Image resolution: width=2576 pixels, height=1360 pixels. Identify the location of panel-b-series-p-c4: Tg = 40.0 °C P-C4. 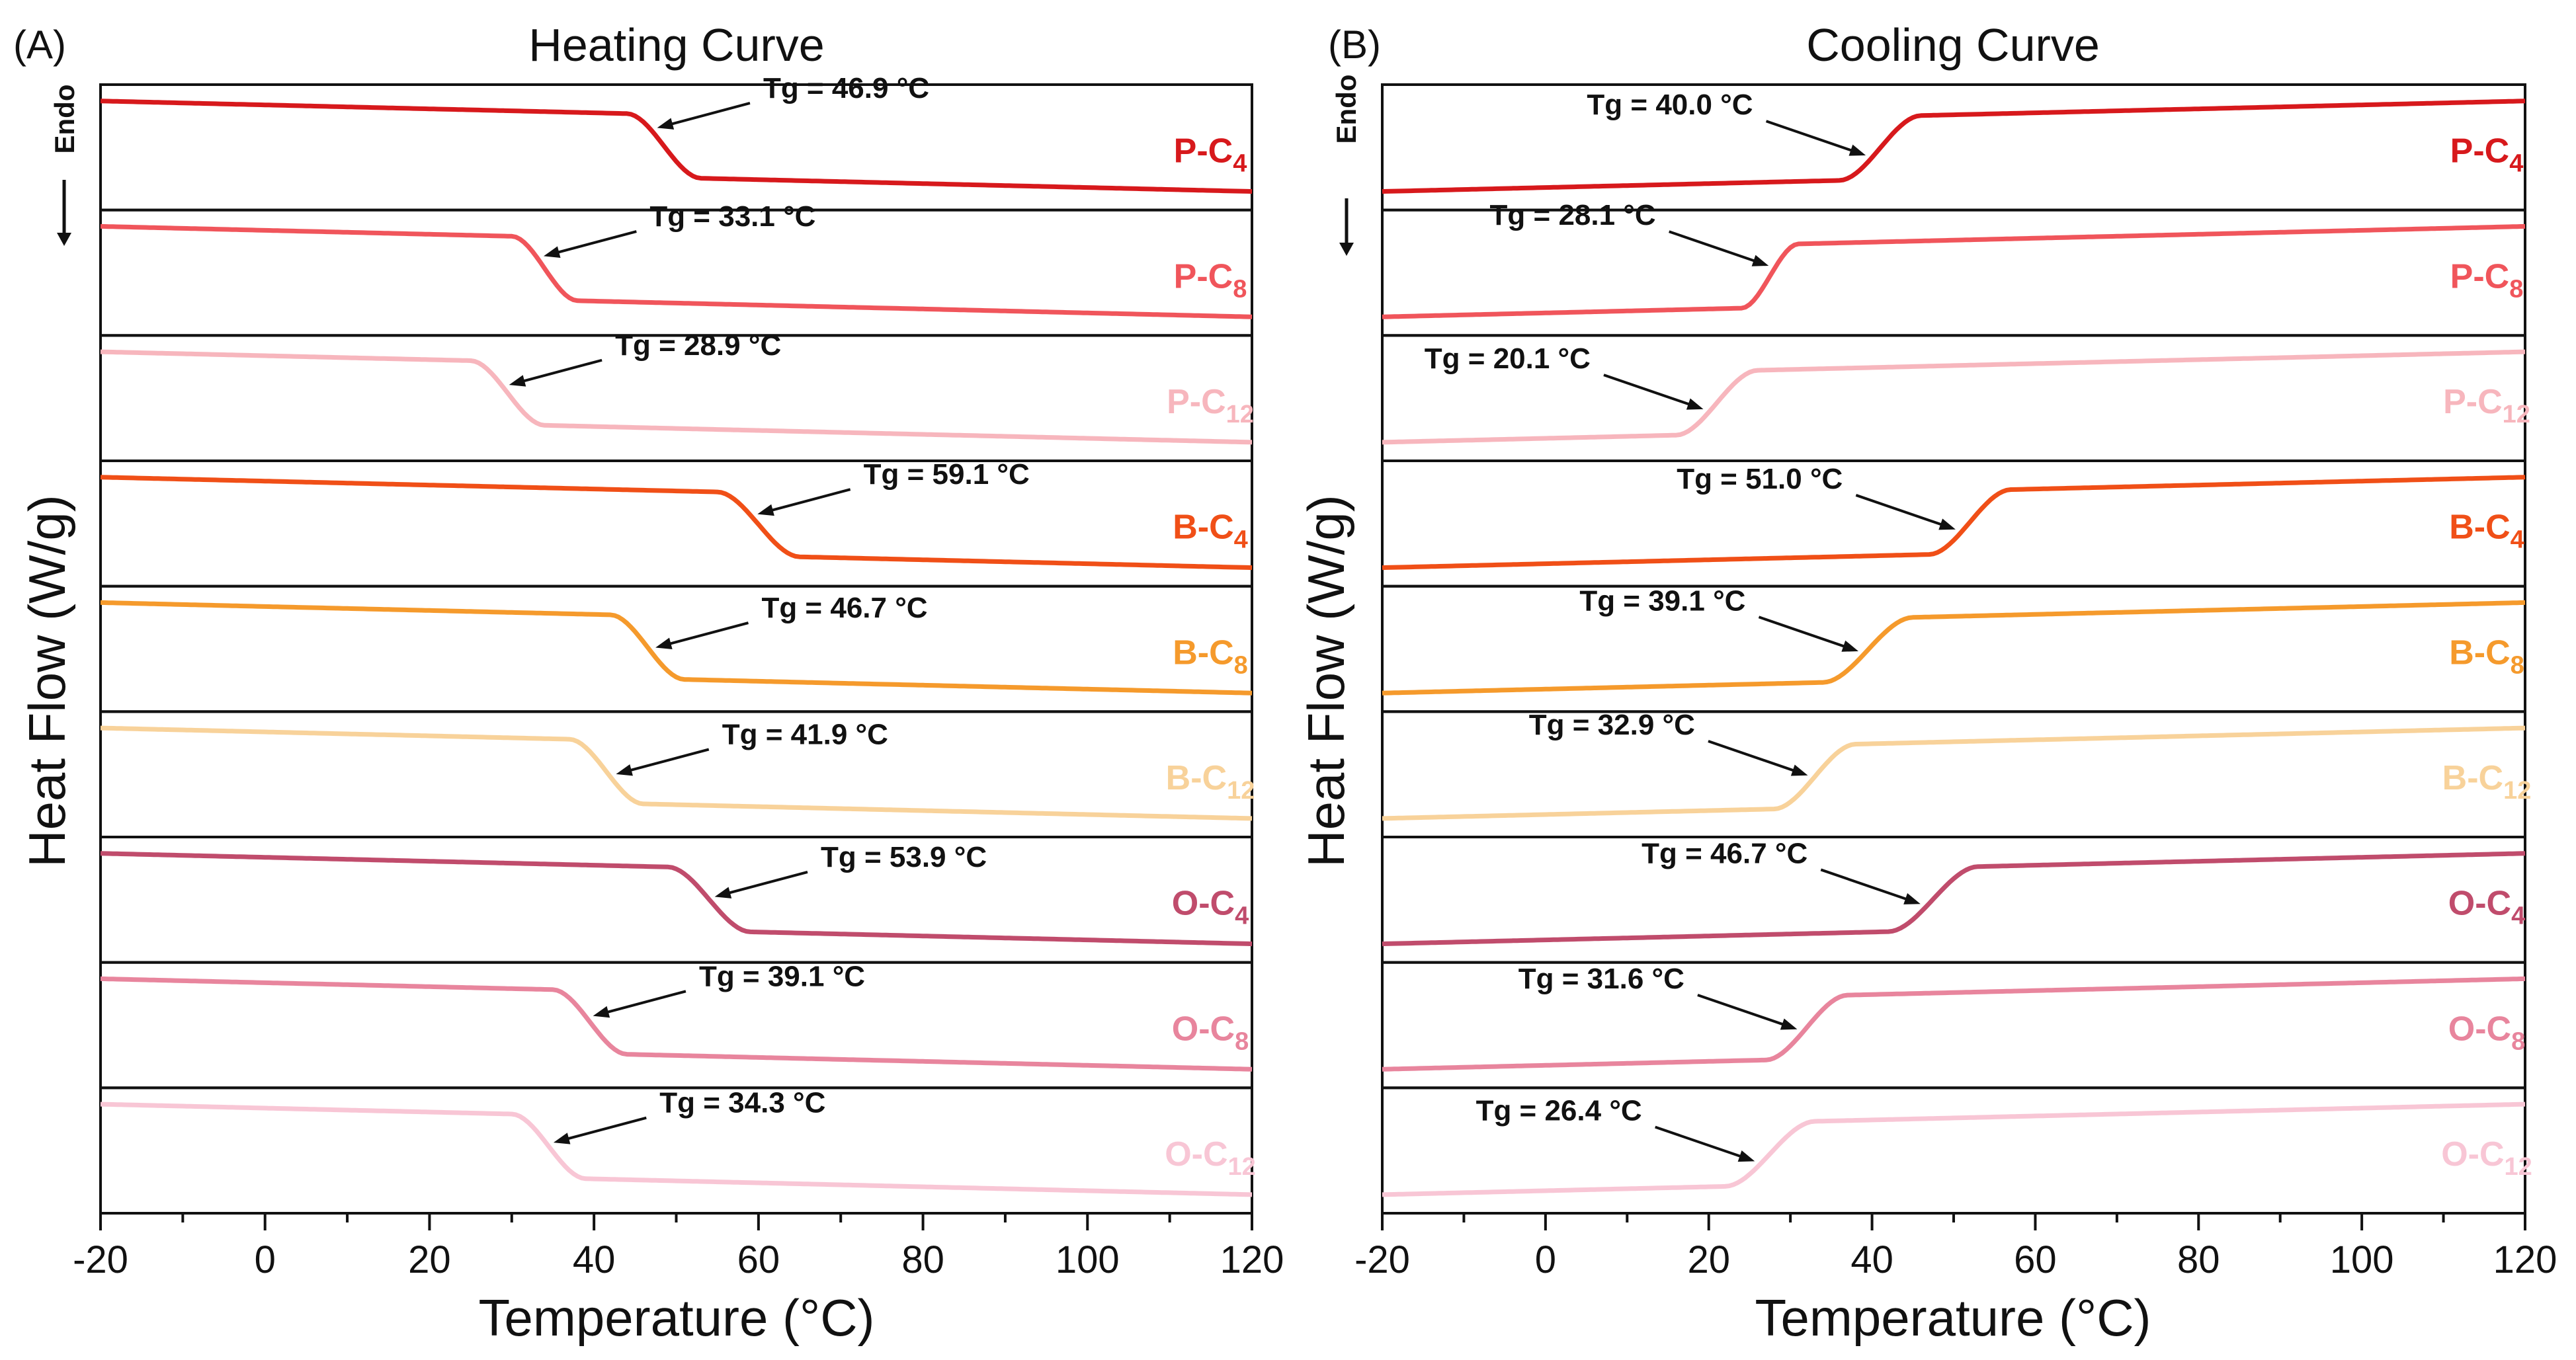
(1953, 147).